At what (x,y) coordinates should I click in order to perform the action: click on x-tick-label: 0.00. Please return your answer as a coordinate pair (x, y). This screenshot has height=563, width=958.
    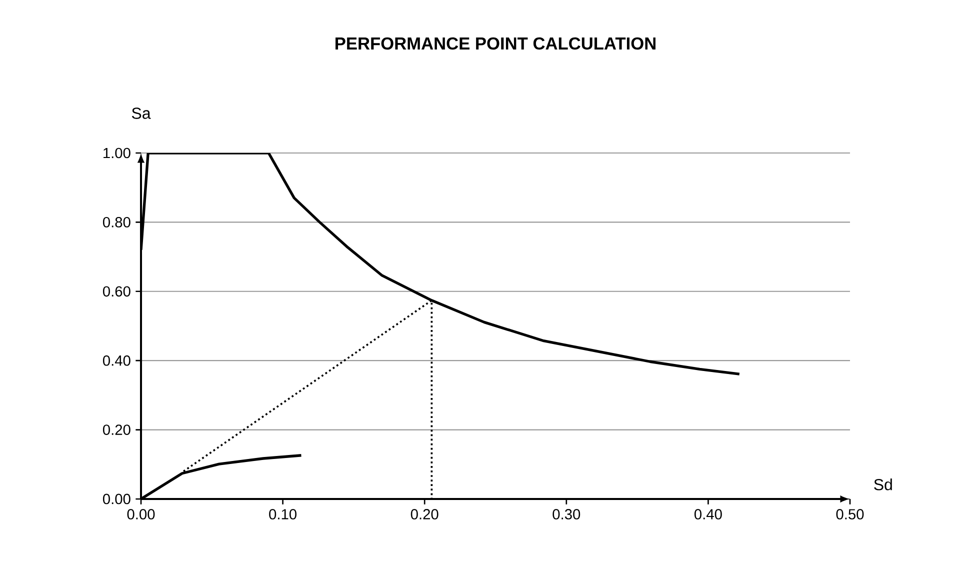
    Looking at the image, I should click on (141, 514).